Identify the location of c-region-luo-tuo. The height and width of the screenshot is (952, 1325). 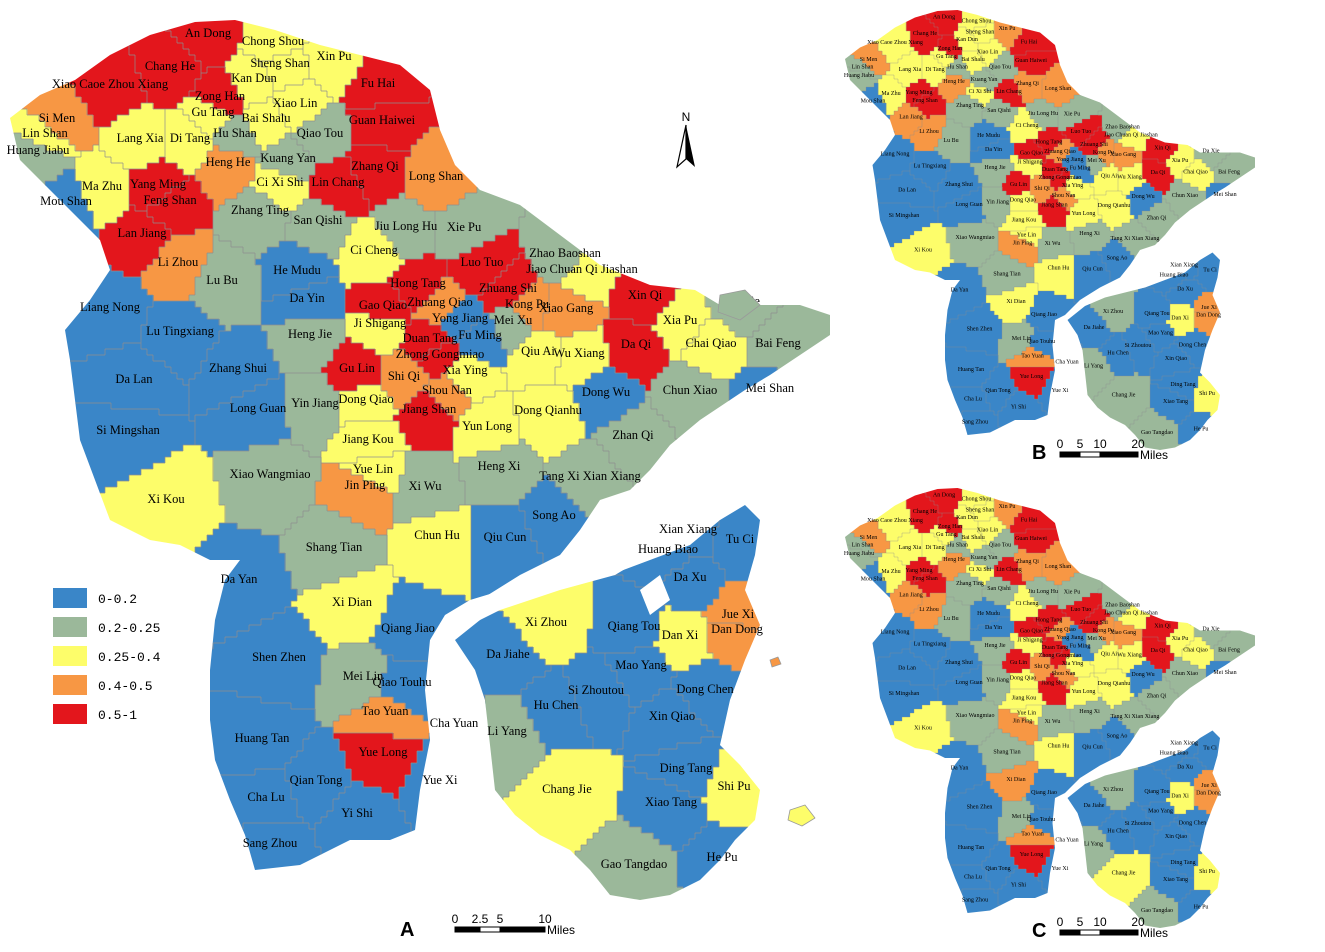
(1082, 609).